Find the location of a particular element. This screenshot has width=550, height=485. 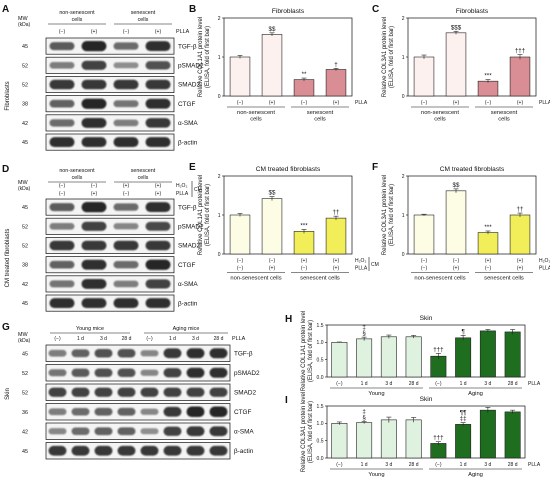

y-tick-label: 0.5 is located at coordinates (320, 360).